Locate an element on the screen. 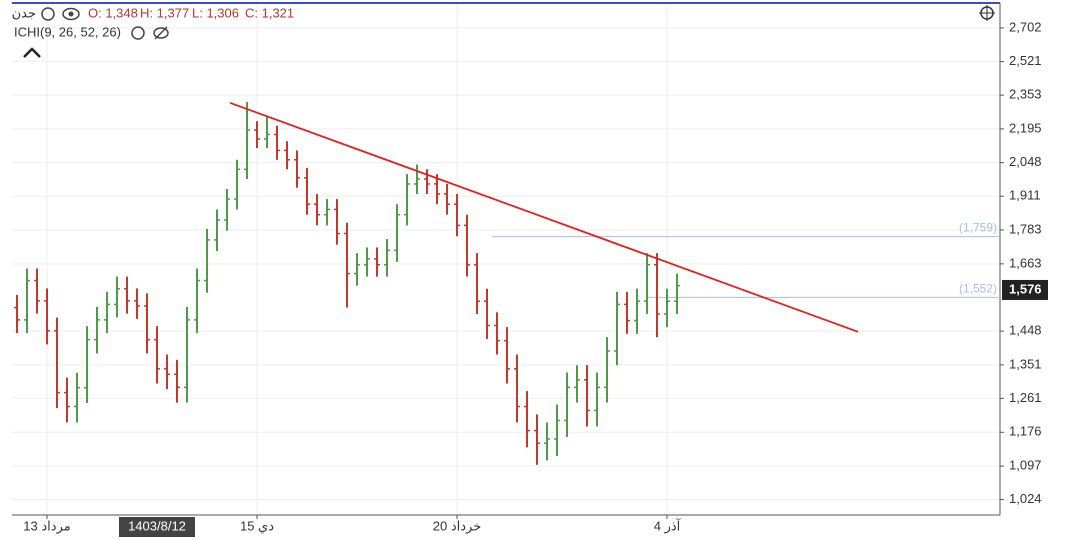 This screenshot has width=1076, height=540. y-tick-label: 1,448 is located at coordinates (1025, 330).